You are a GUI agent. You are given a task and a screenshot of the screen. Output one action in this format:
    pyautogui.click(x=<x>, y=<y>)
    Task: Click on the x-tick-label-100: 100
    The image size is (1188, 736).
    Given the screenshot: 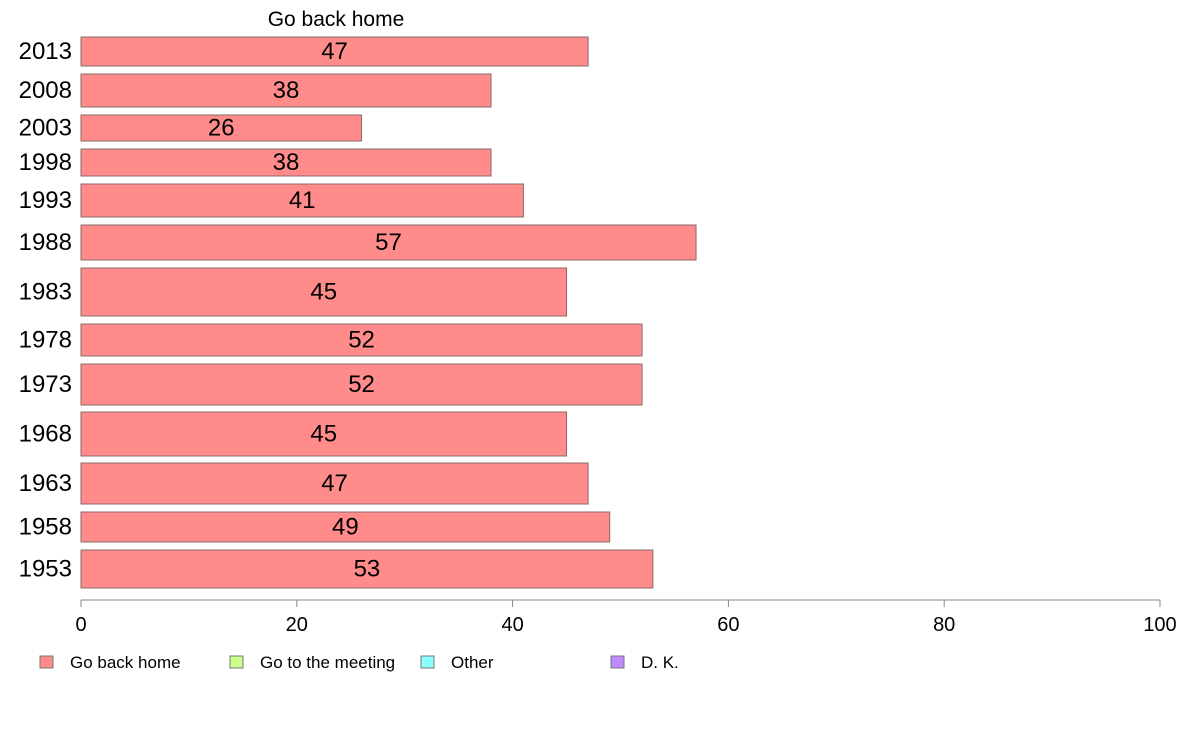 What is the action you would take?
    pyautogui.click(x=1159, y=625)
    